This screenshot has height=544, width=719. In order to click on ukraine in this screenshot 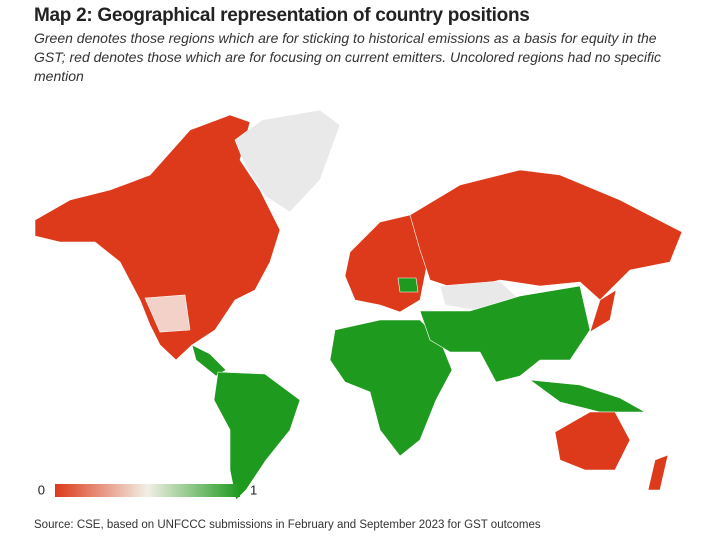, I will do `click(408, 285)`.